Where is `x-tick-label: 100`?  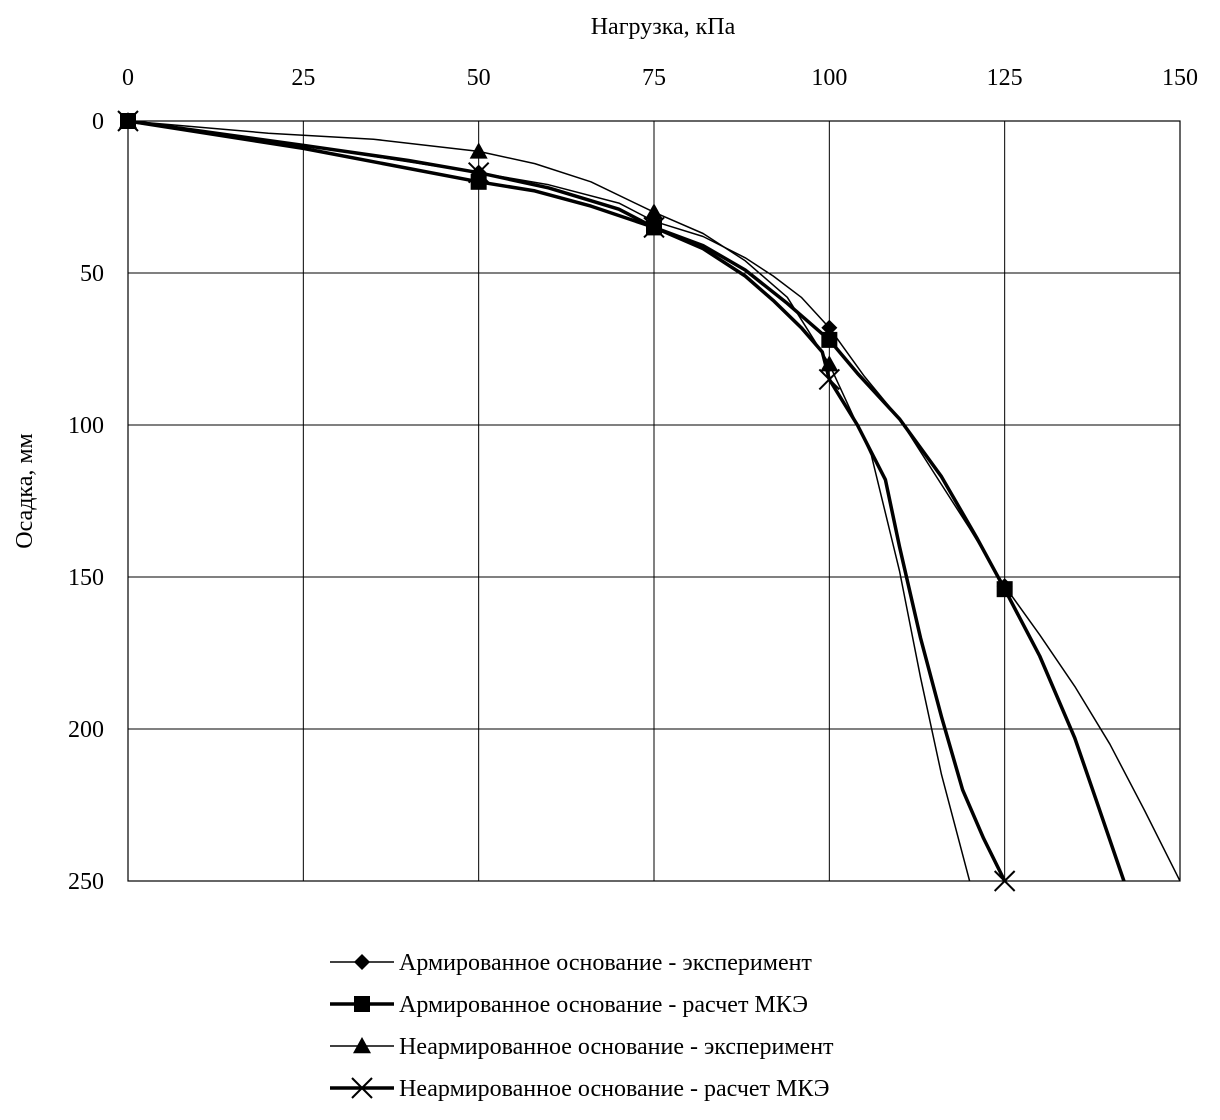 x-tick-label: 100 is located at coordinates (829, 78).